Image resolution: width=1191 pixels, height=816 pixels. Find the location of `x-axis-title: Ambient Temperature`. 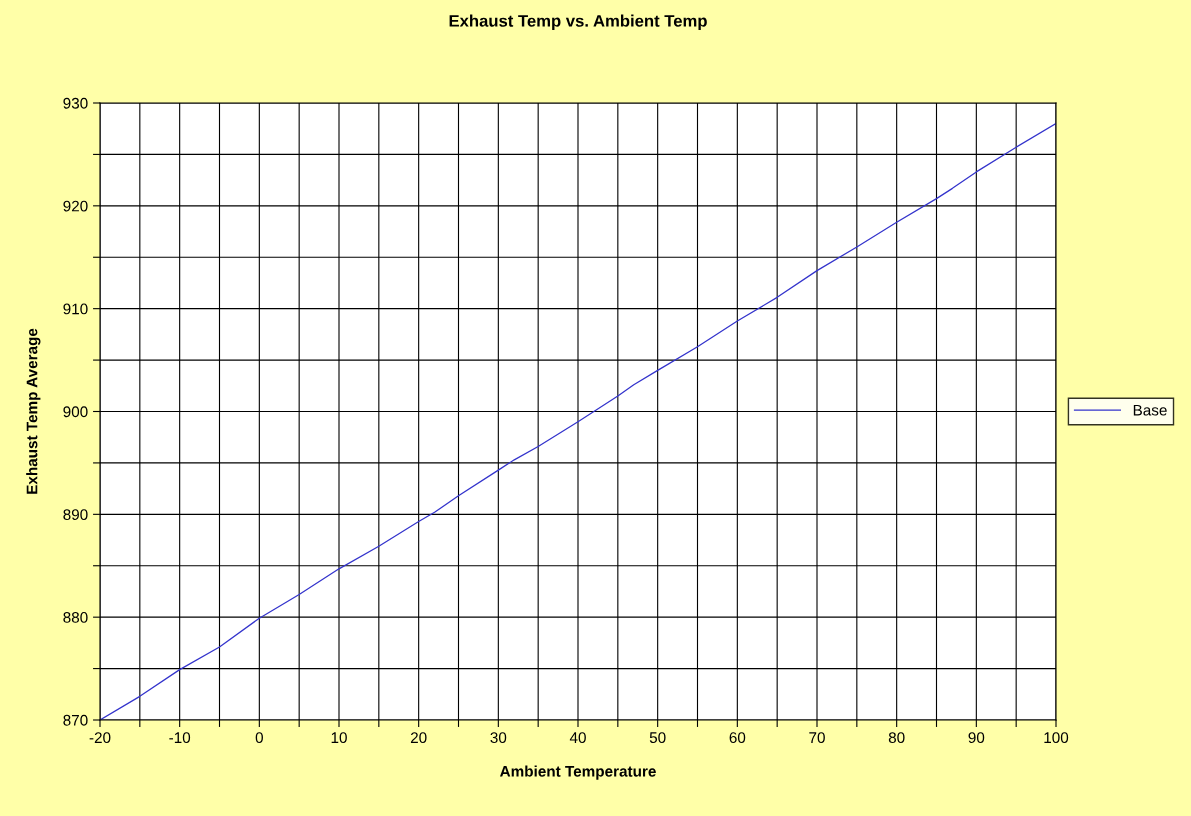

x-axis-title: Ambient Temperature is located at coordinates (577, 772).